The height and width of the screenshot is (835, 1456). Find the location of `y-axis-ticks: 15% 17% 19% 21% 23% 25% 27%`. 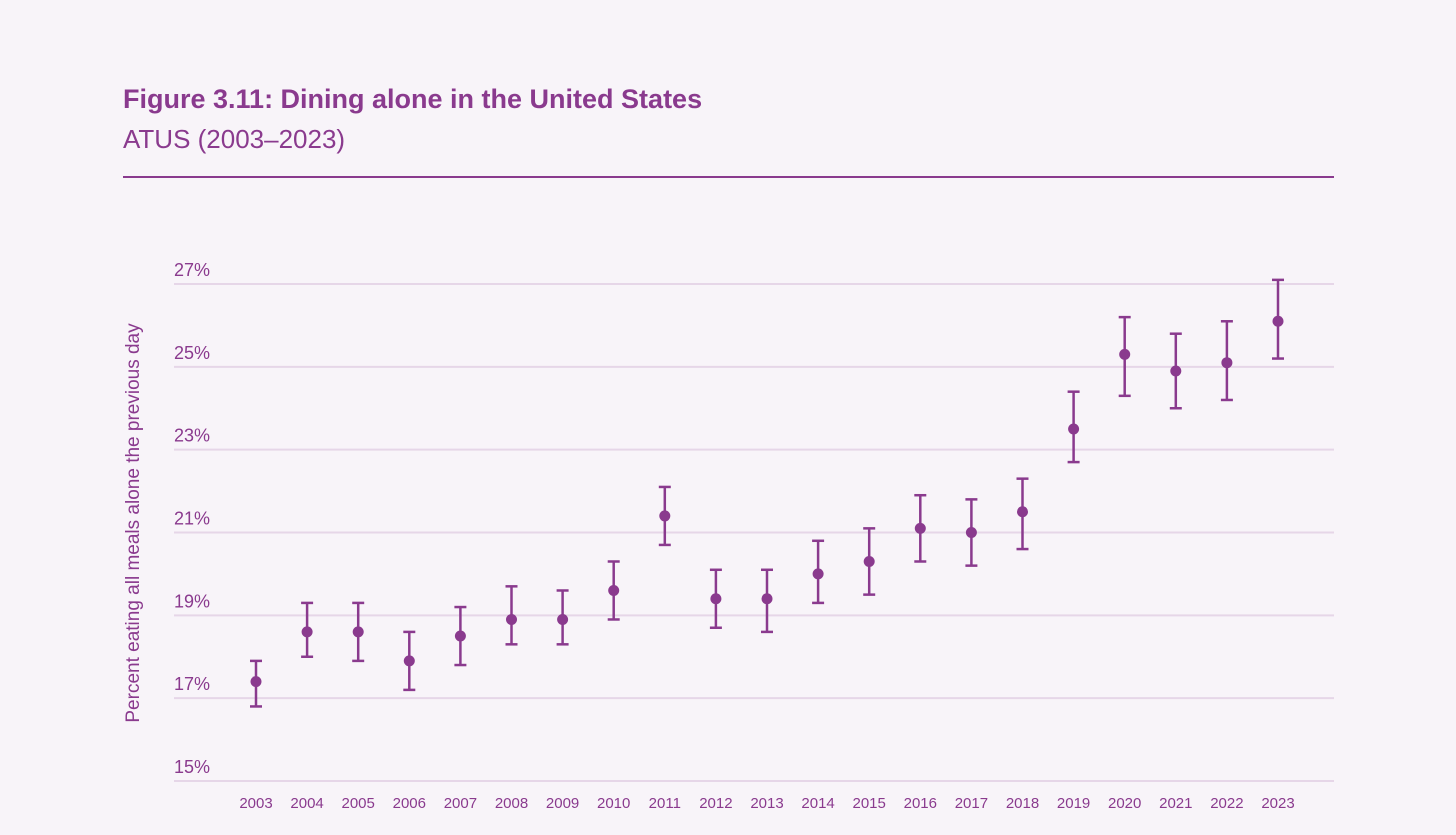

y-axis-ticks: 15% 17% 19% 21% 23% 25% 27% is located at coordinates (192, 518).